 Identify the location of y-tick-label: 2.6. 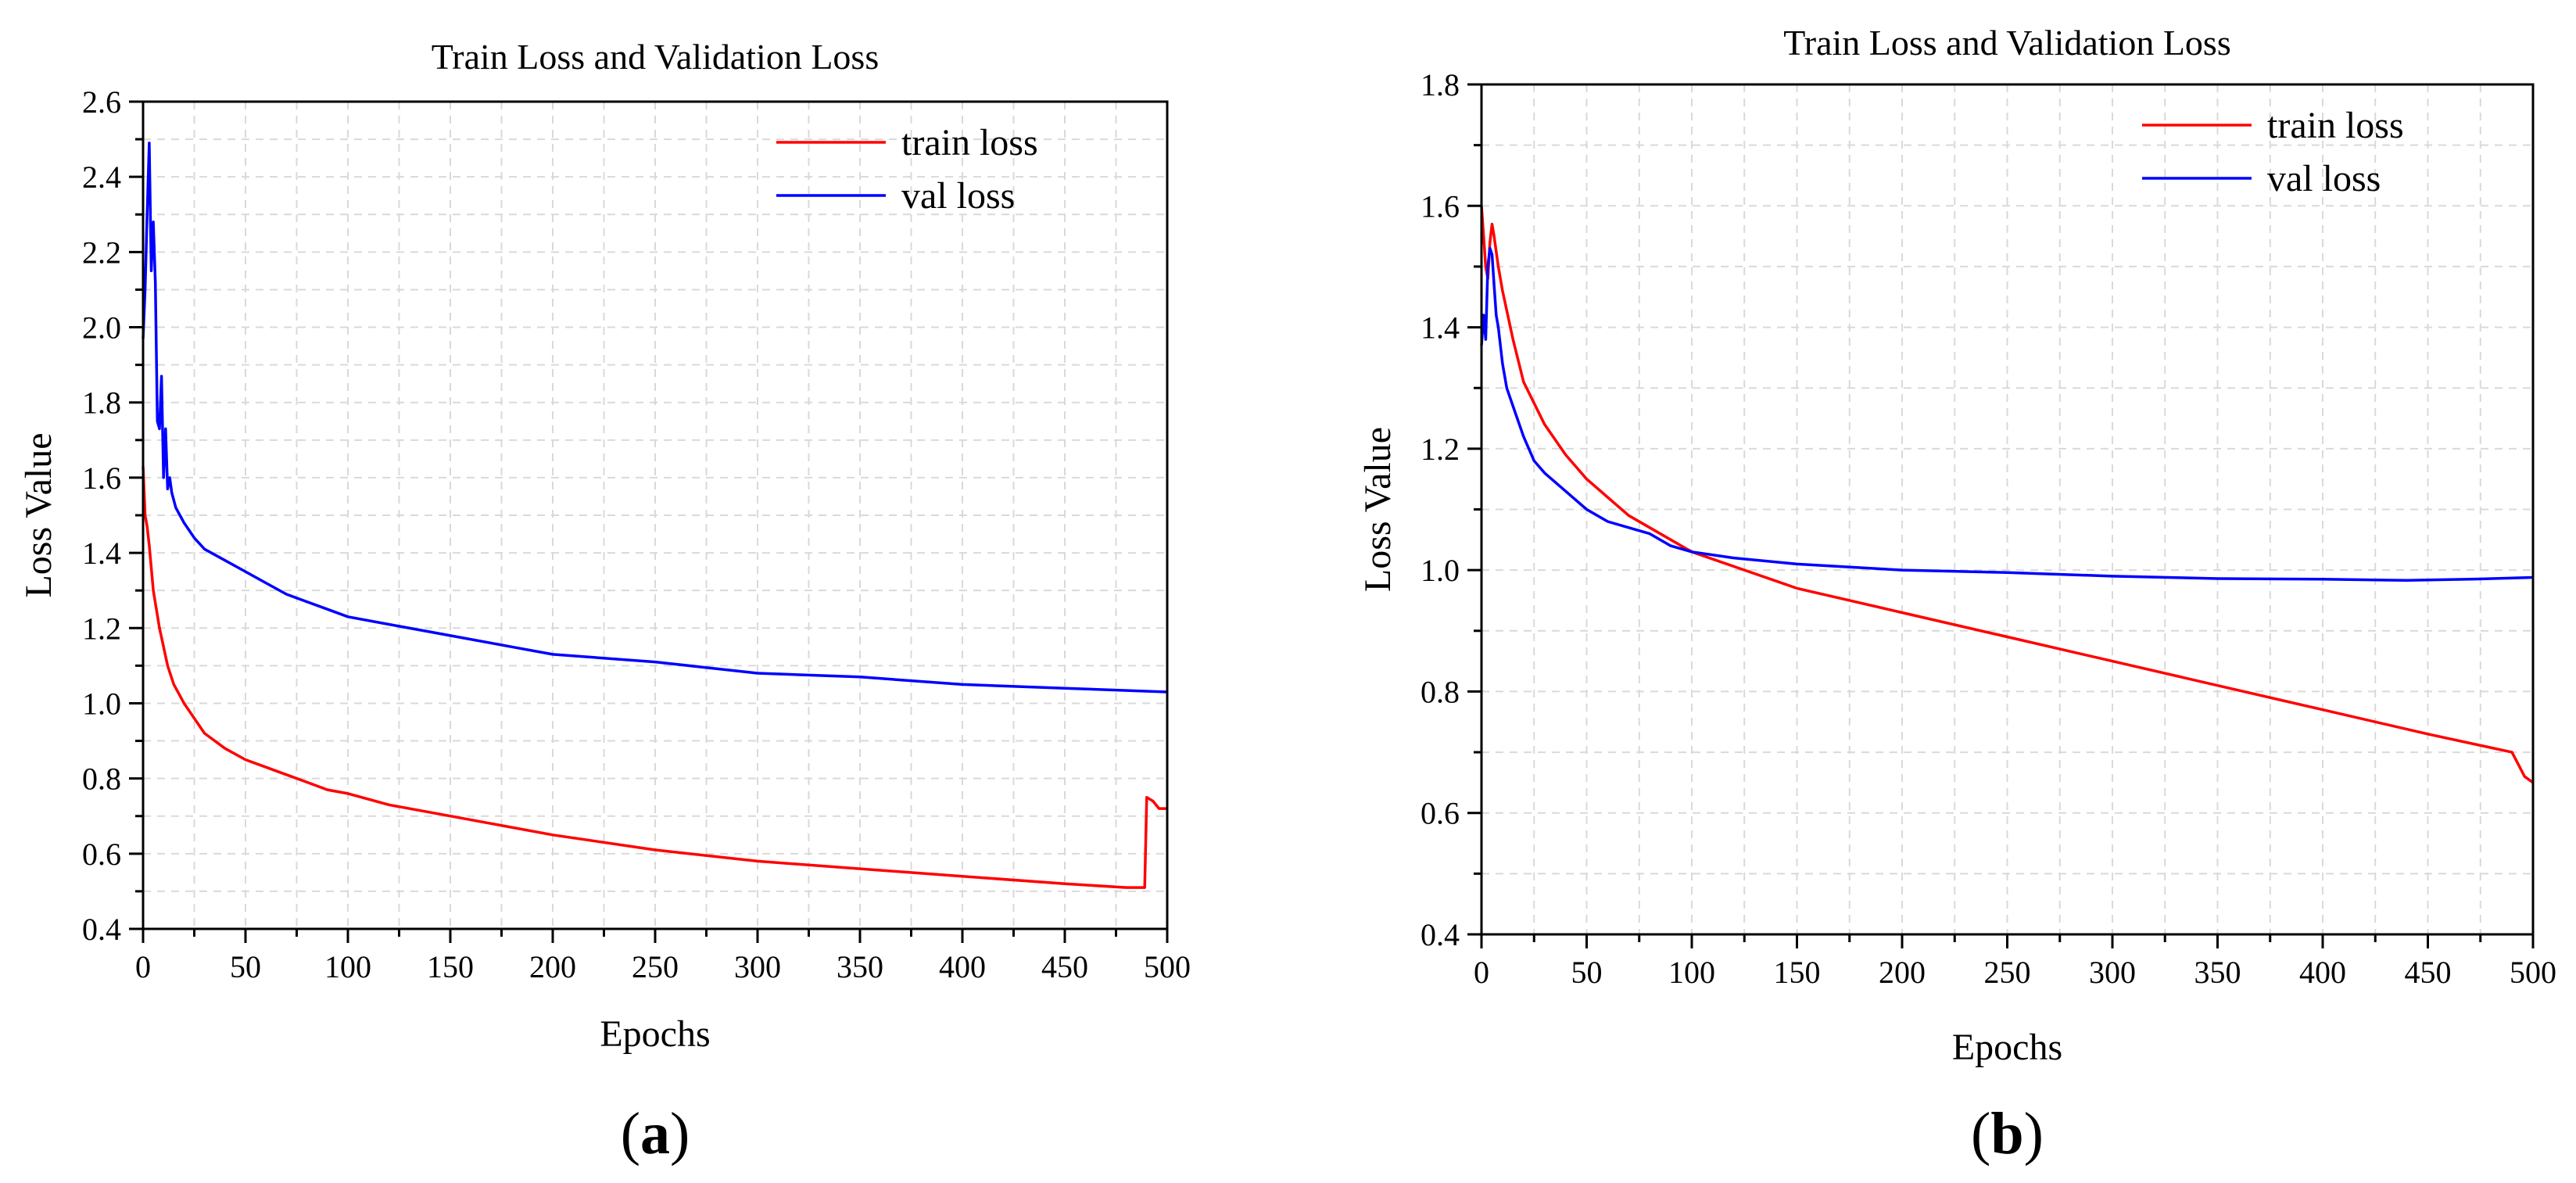
(102, 102).